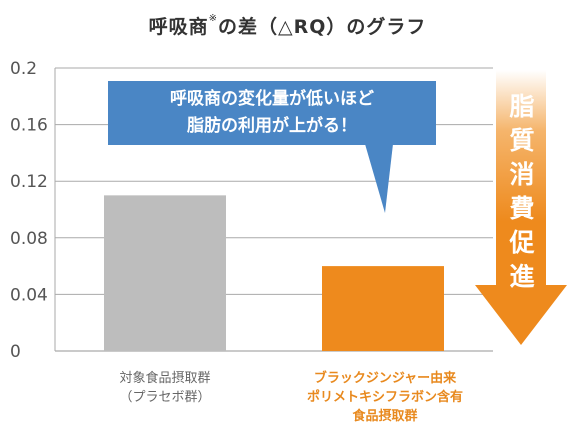 Image resolution: width=575 pixels, height=445 pixels. Describe the element at coordinates (272, 126) in the screenshot. I see `callout-line-2: 脂肪の利用が上がる！` at that location.